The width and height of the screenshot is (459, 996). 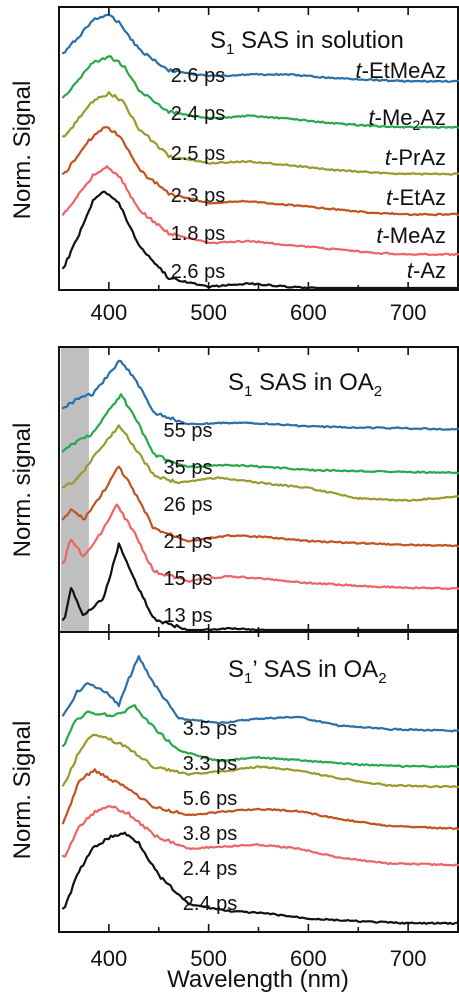 What do you see at coordinates (198, 234) in the screenshot?
I see `lifetime-label: 1.8 ps` at bounding box center [198, 234].